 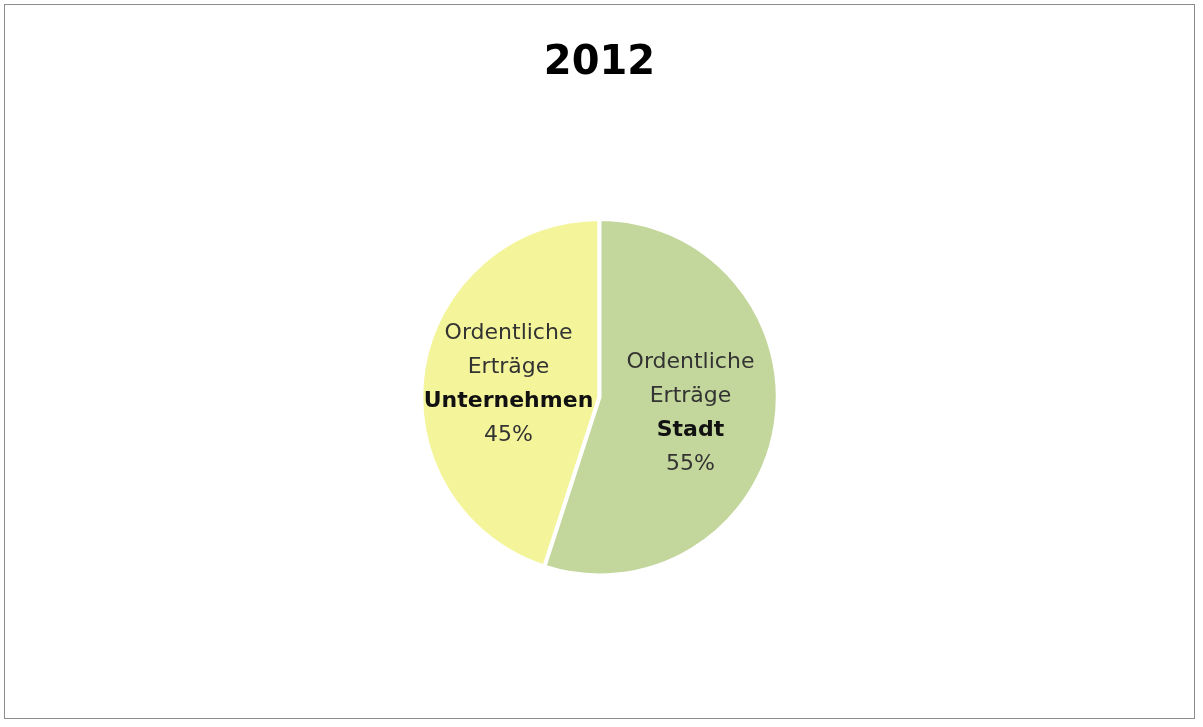 What do you see at coordinates (508, 434) in the screenshot?
I see `data-label: 45%` at bounding box center [508, 434].